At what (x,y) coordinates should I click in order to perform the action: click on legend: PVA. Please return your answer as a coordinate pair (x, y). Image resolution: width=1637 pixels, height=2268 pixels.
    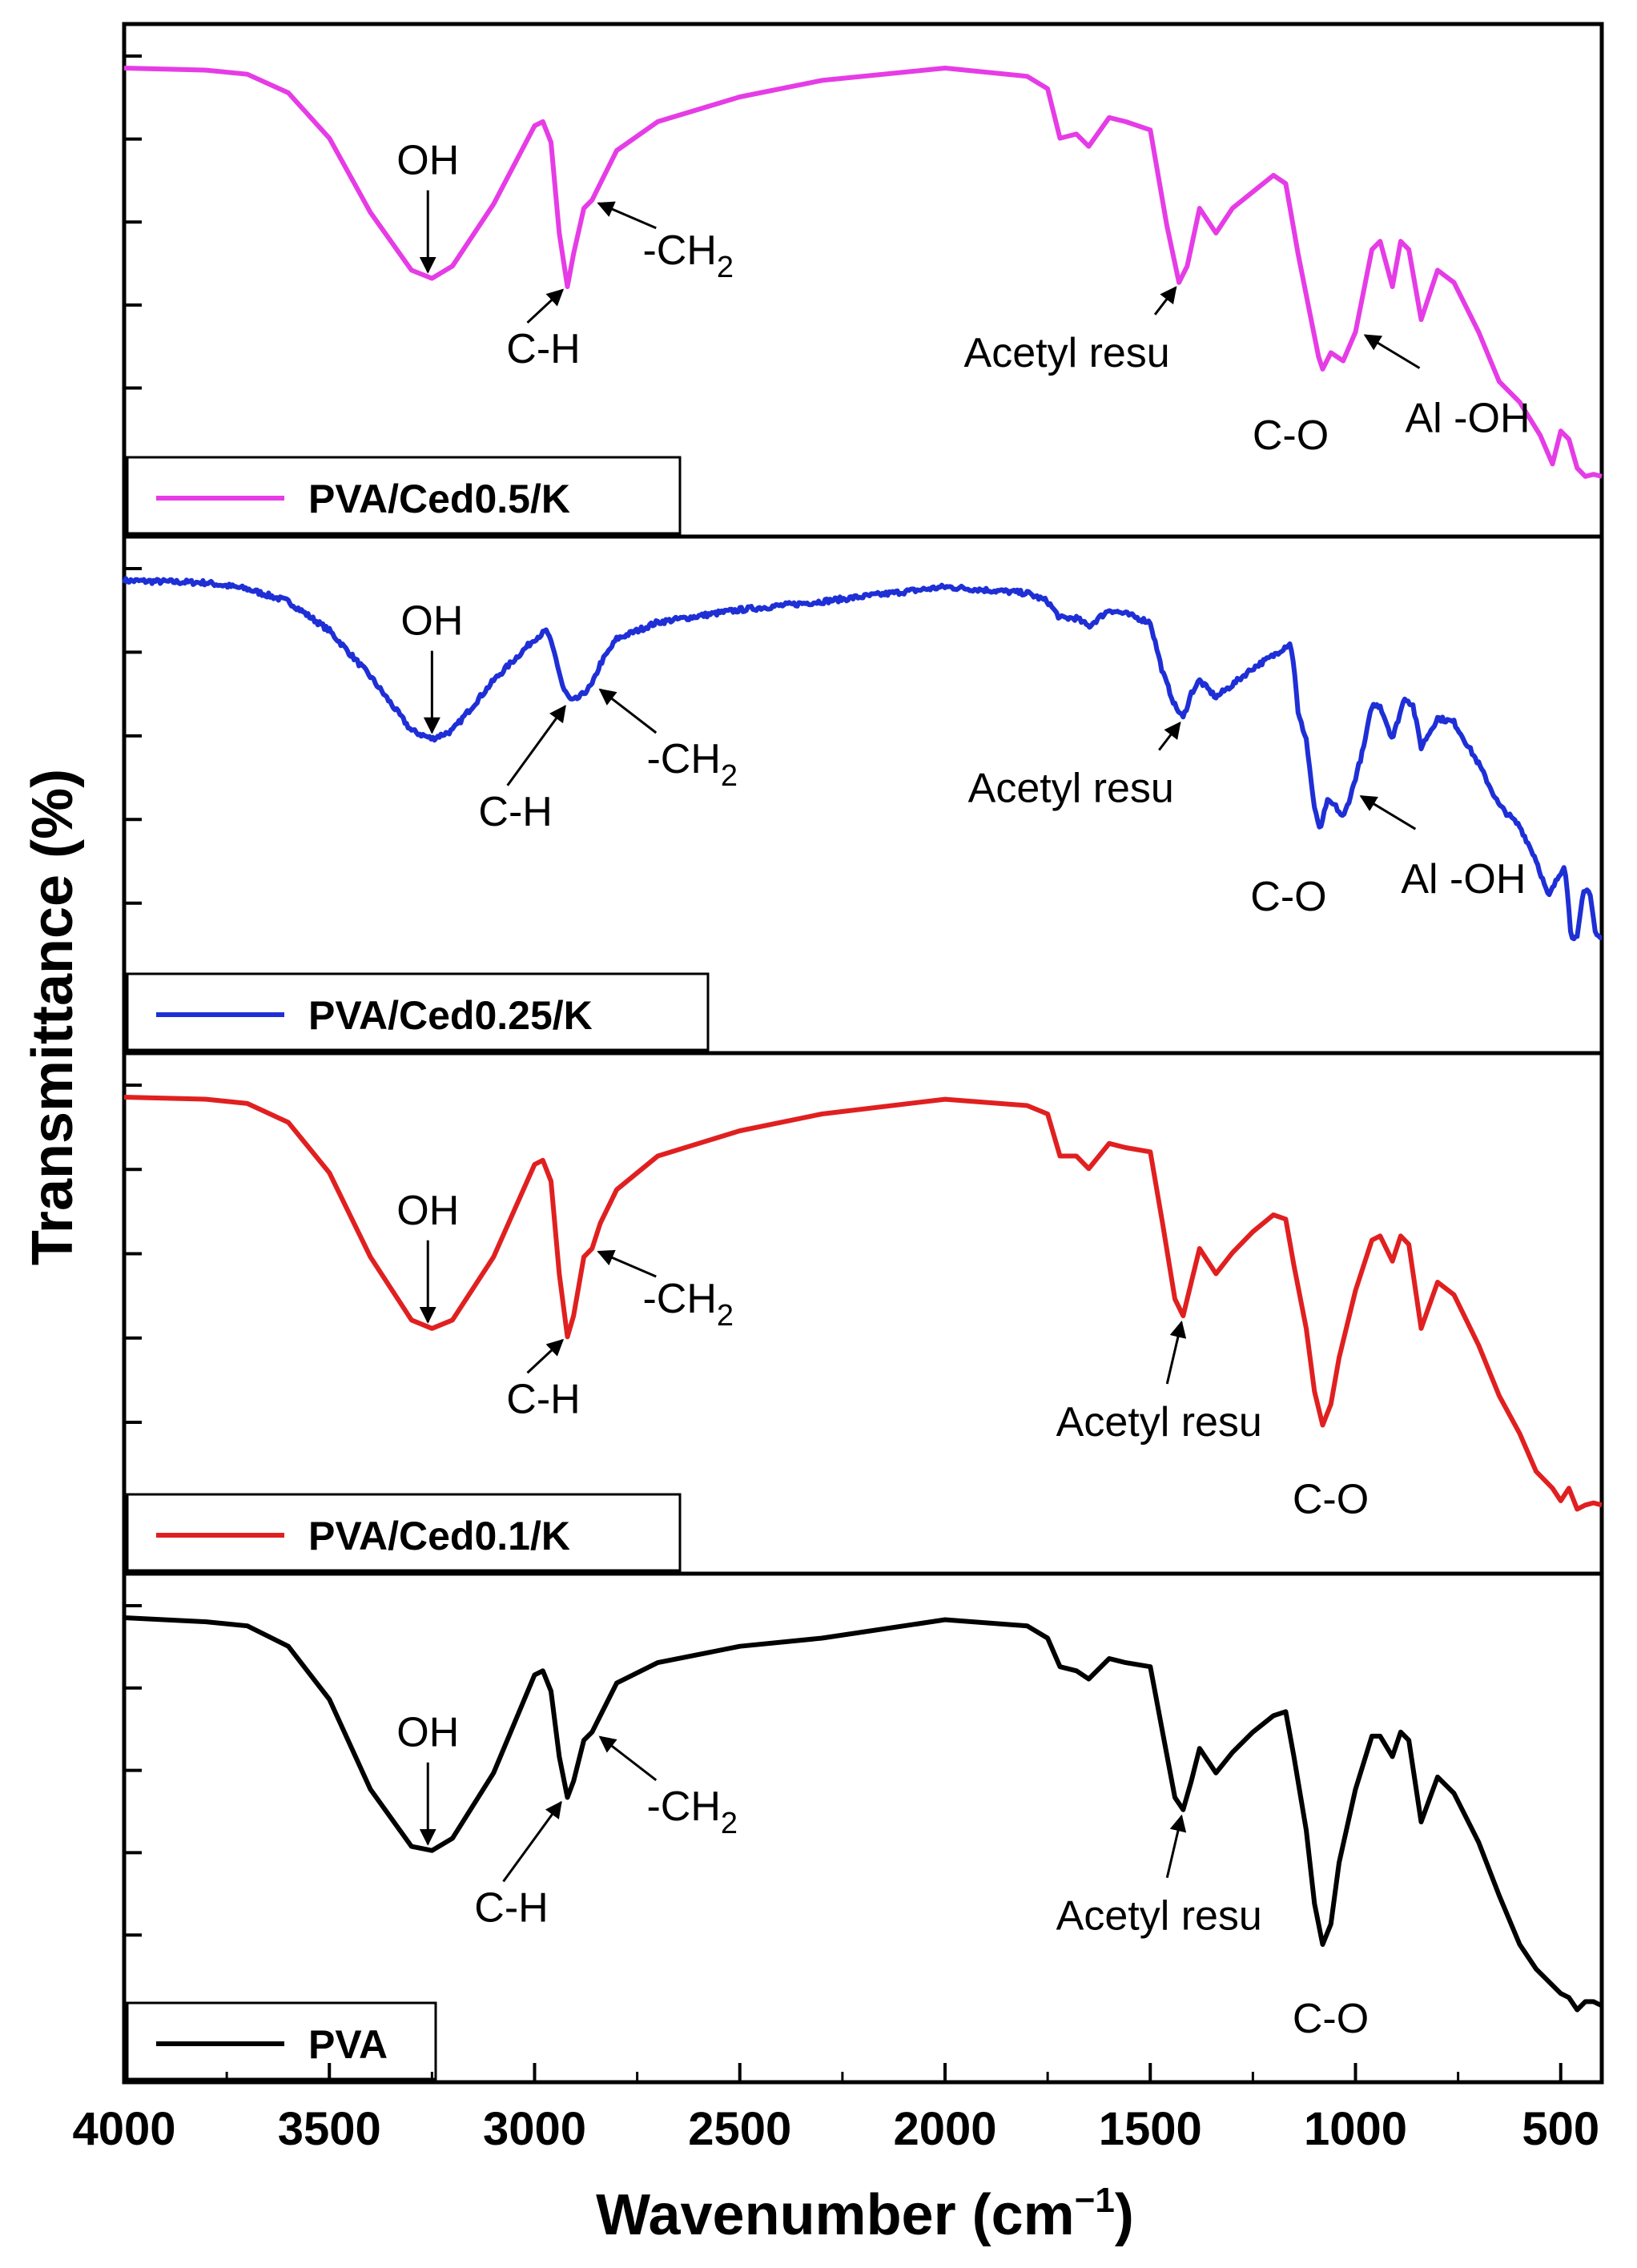
    Looking at the image, I should click on (281, 2041).